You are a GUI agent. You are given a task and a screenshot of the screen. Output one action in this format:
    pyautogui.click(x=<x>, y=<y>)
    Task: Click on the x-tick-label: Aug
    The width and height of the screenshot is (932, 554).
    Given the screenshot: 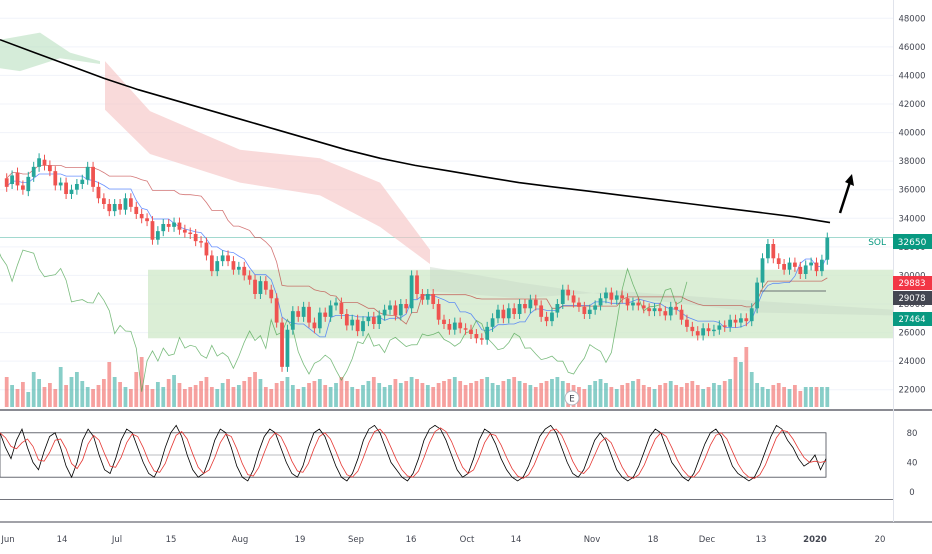 What is the action you would take?
    pyautogui.click(x=240, y=540)
    